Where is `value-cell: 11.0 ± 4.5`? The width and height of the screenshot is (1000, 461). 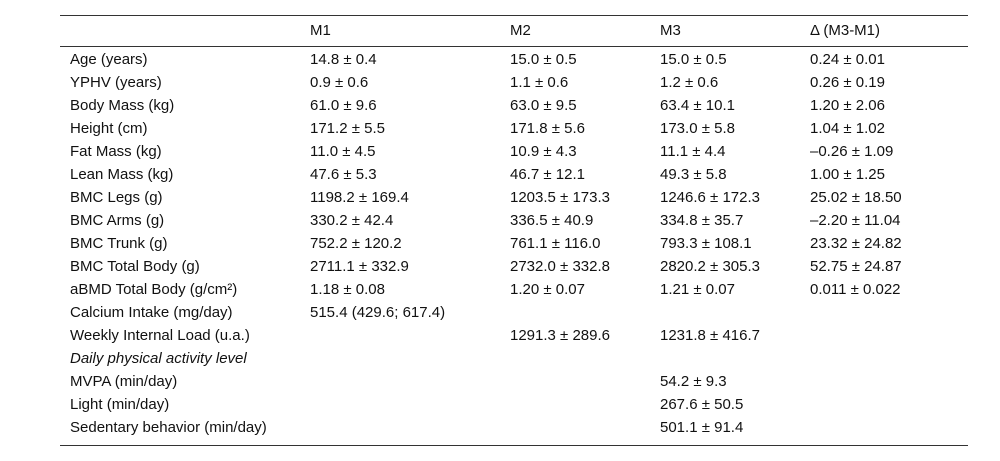
value-cell: 11.0 ± 4.5 is located at coordinates (343, 151).